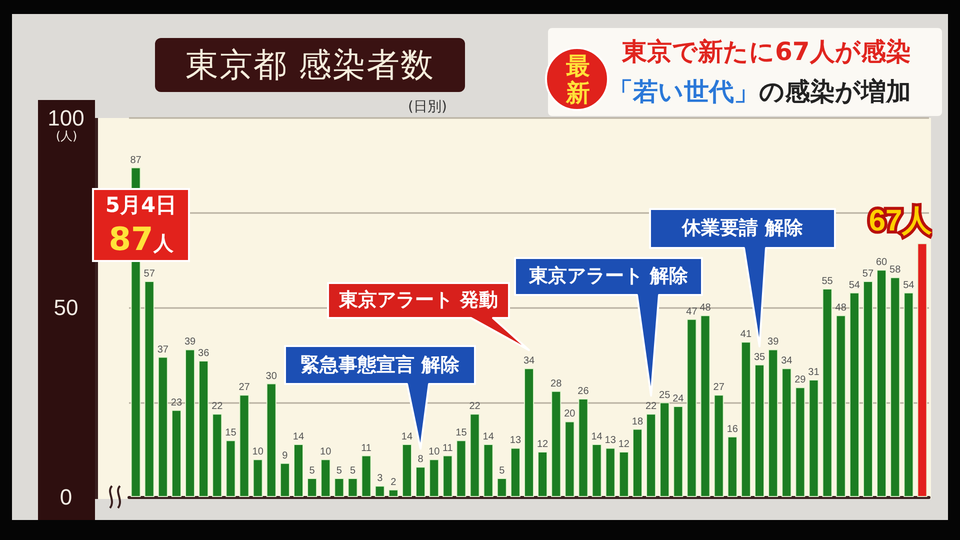 The width and height of the screenshot is (960, 540). What do you see at coordinates (896, 270) in the screenshot?
I see `data-label: 58` at bounding box center [896, 270].